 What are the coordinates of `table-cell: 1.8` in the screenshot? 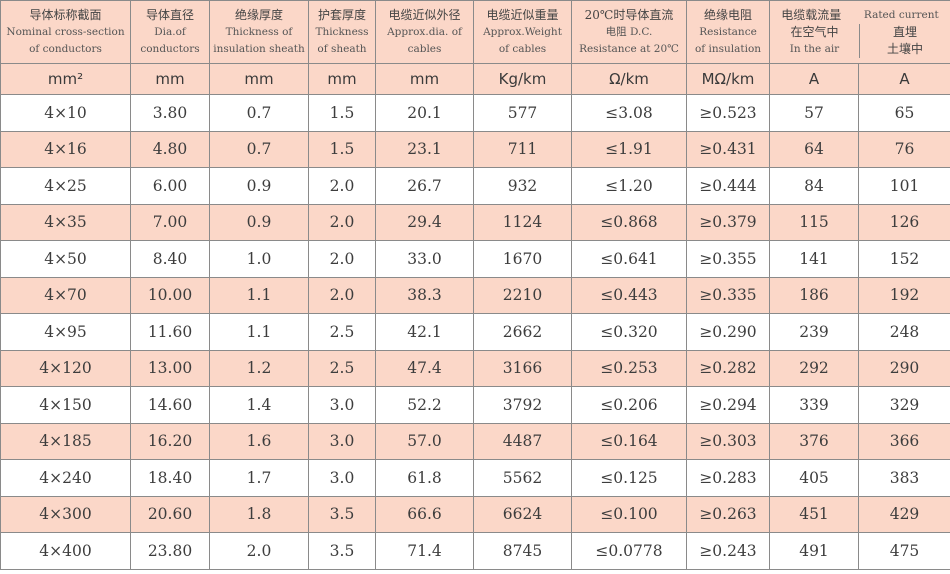 It's located at (259, 514).